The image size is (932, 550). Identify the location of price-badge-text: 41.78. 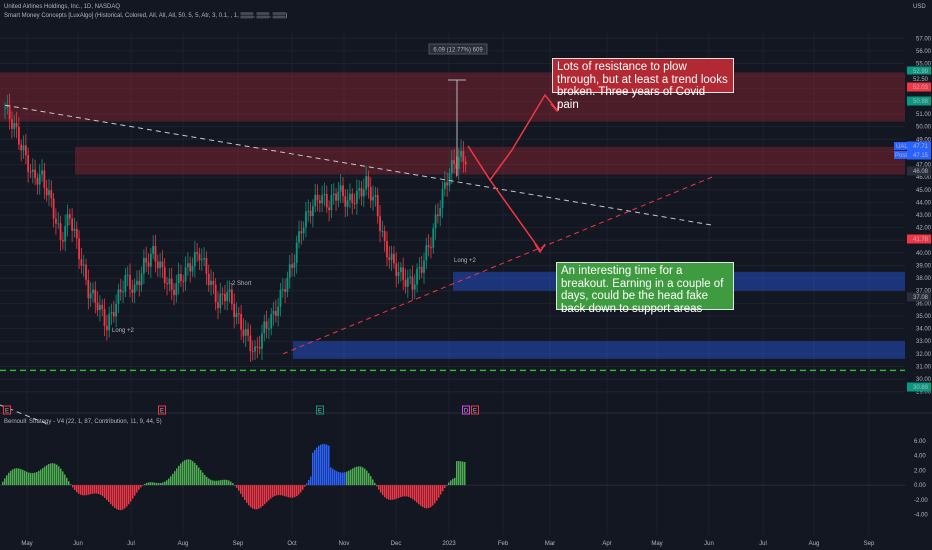
(921, 240).